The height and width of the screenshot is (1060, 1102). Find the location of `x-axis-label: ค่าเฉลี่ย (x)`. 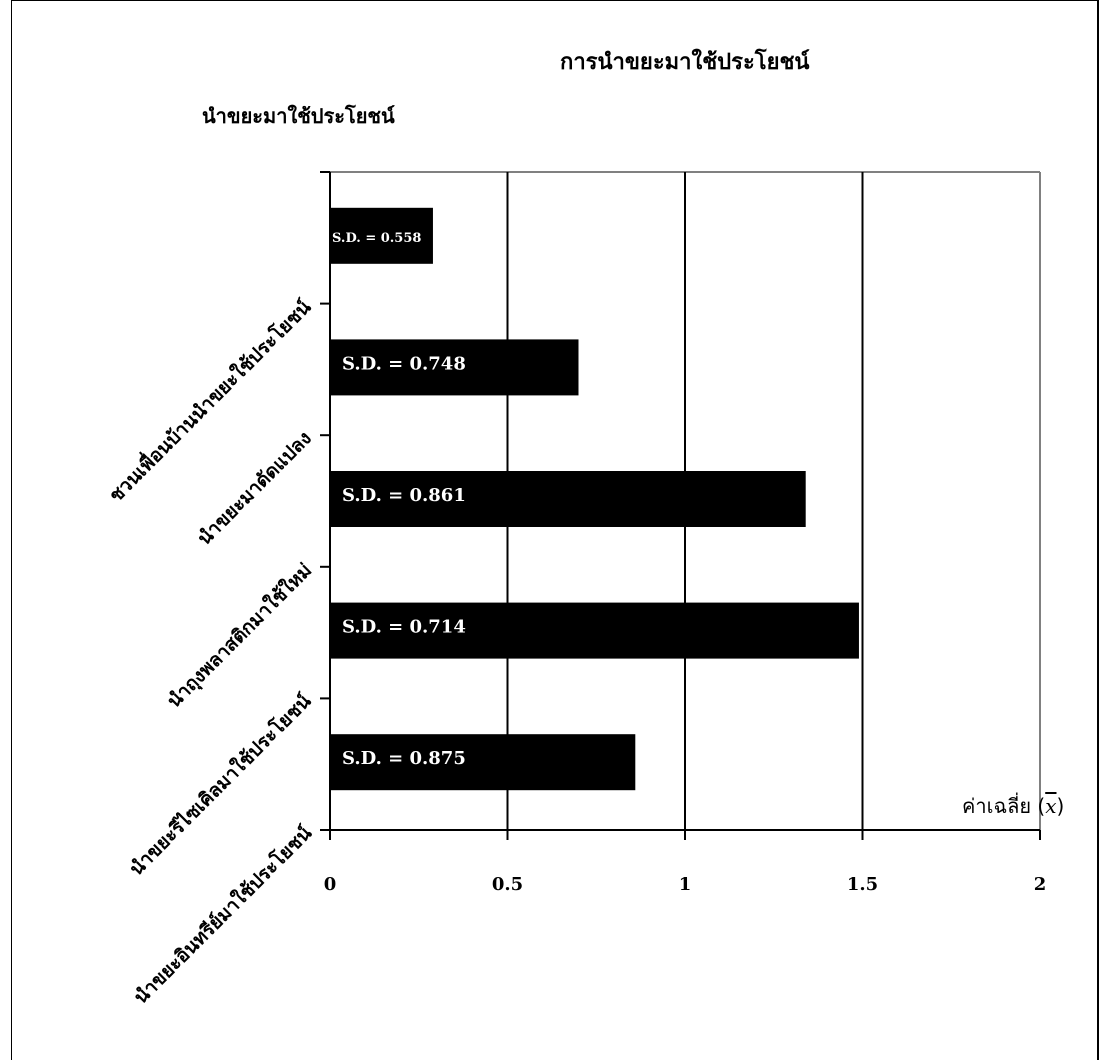

x-axis-label: ค่าเฉลี่ย (x) is located at coordinates (1013, 806).